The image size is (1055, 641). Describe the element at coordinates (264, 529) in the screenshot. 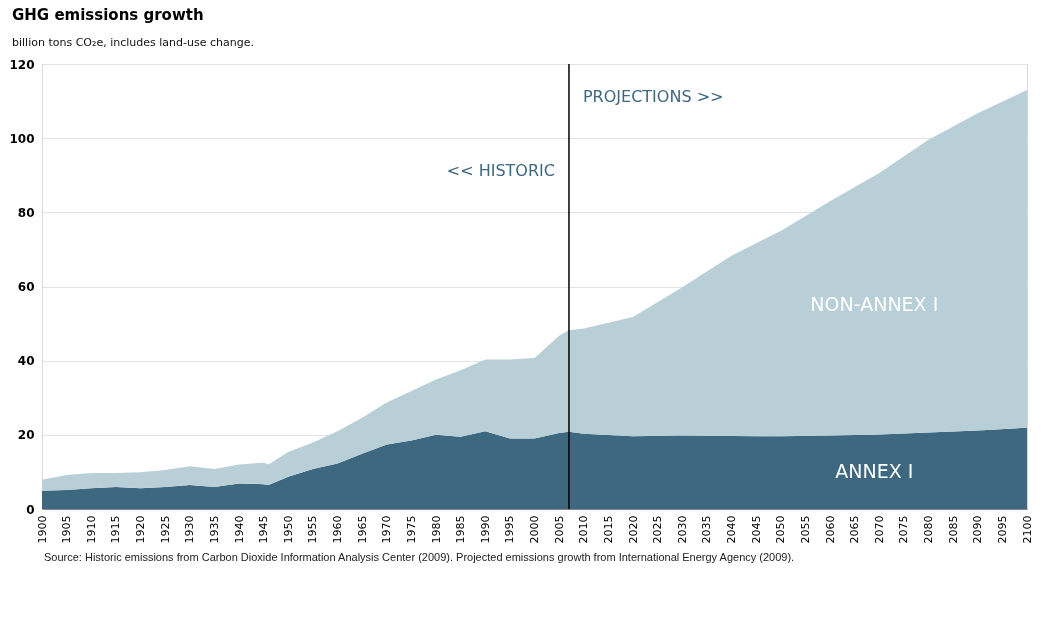

I see `x-tick-label: 1945` at that location.